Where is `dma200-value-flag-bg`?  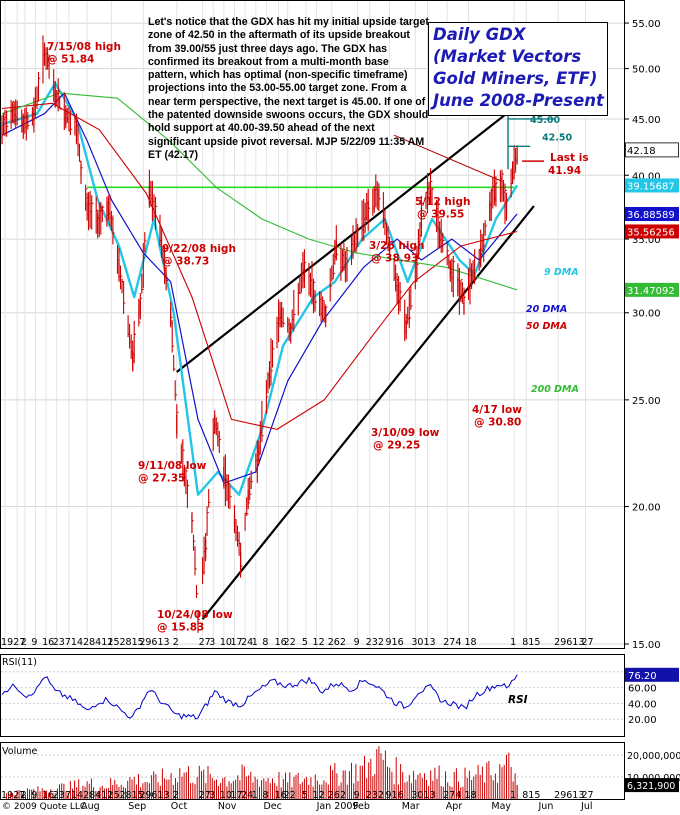 dma200-value-flag-bg is located at coordinates (652, 289).